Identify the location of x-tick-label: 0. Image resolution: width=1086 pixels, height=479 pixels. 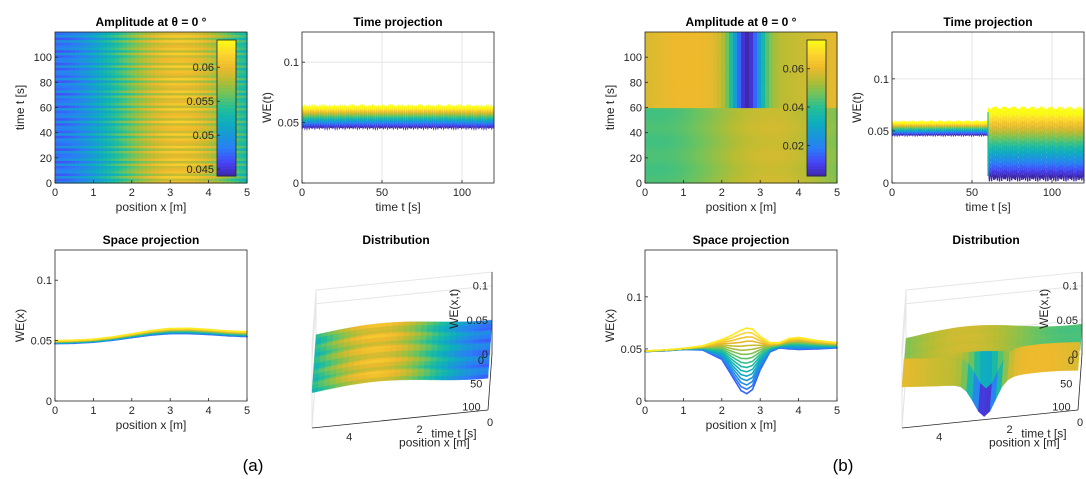
(302, 193).